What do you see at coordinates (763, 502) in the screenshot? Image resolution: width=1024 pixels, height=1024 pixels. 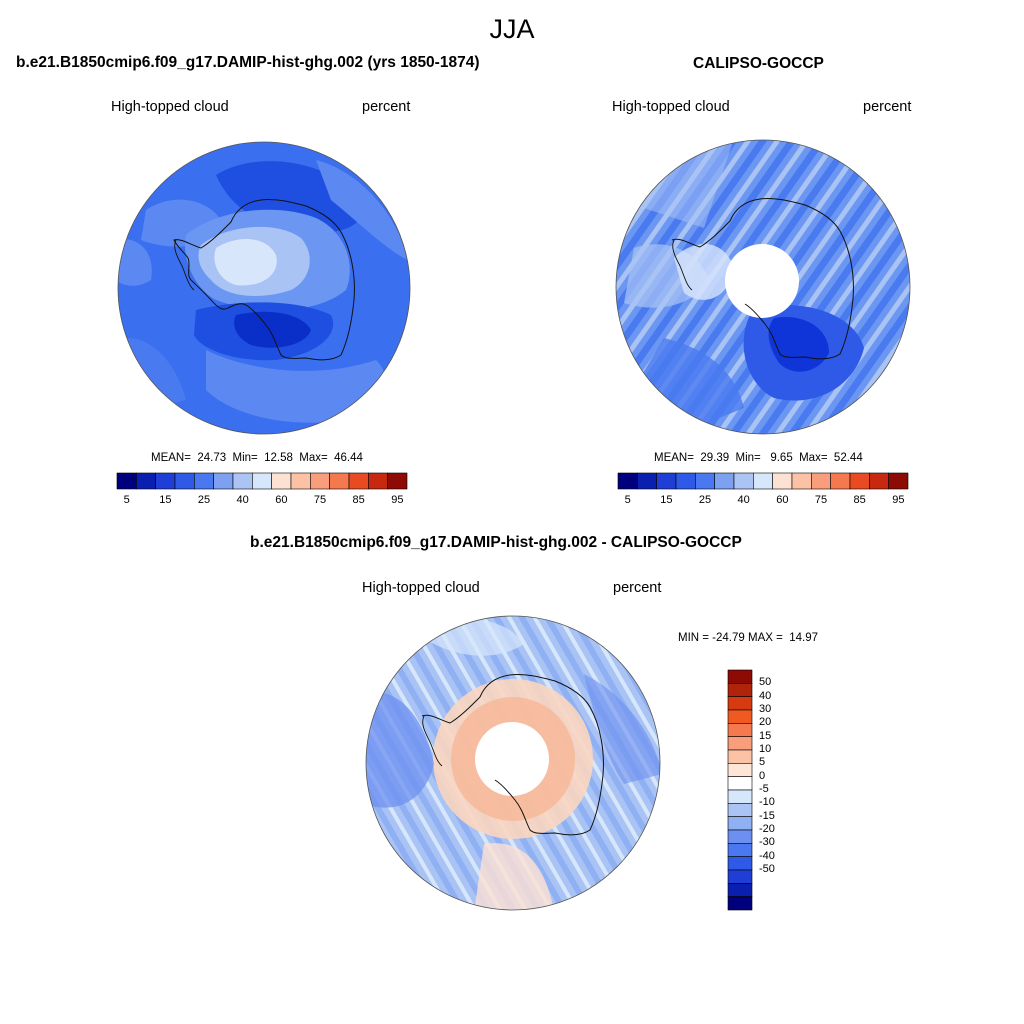 I see `colorbar-observation-ticks: 5 15 25 40 60 75 85 95` at bounding box center [763, 502].